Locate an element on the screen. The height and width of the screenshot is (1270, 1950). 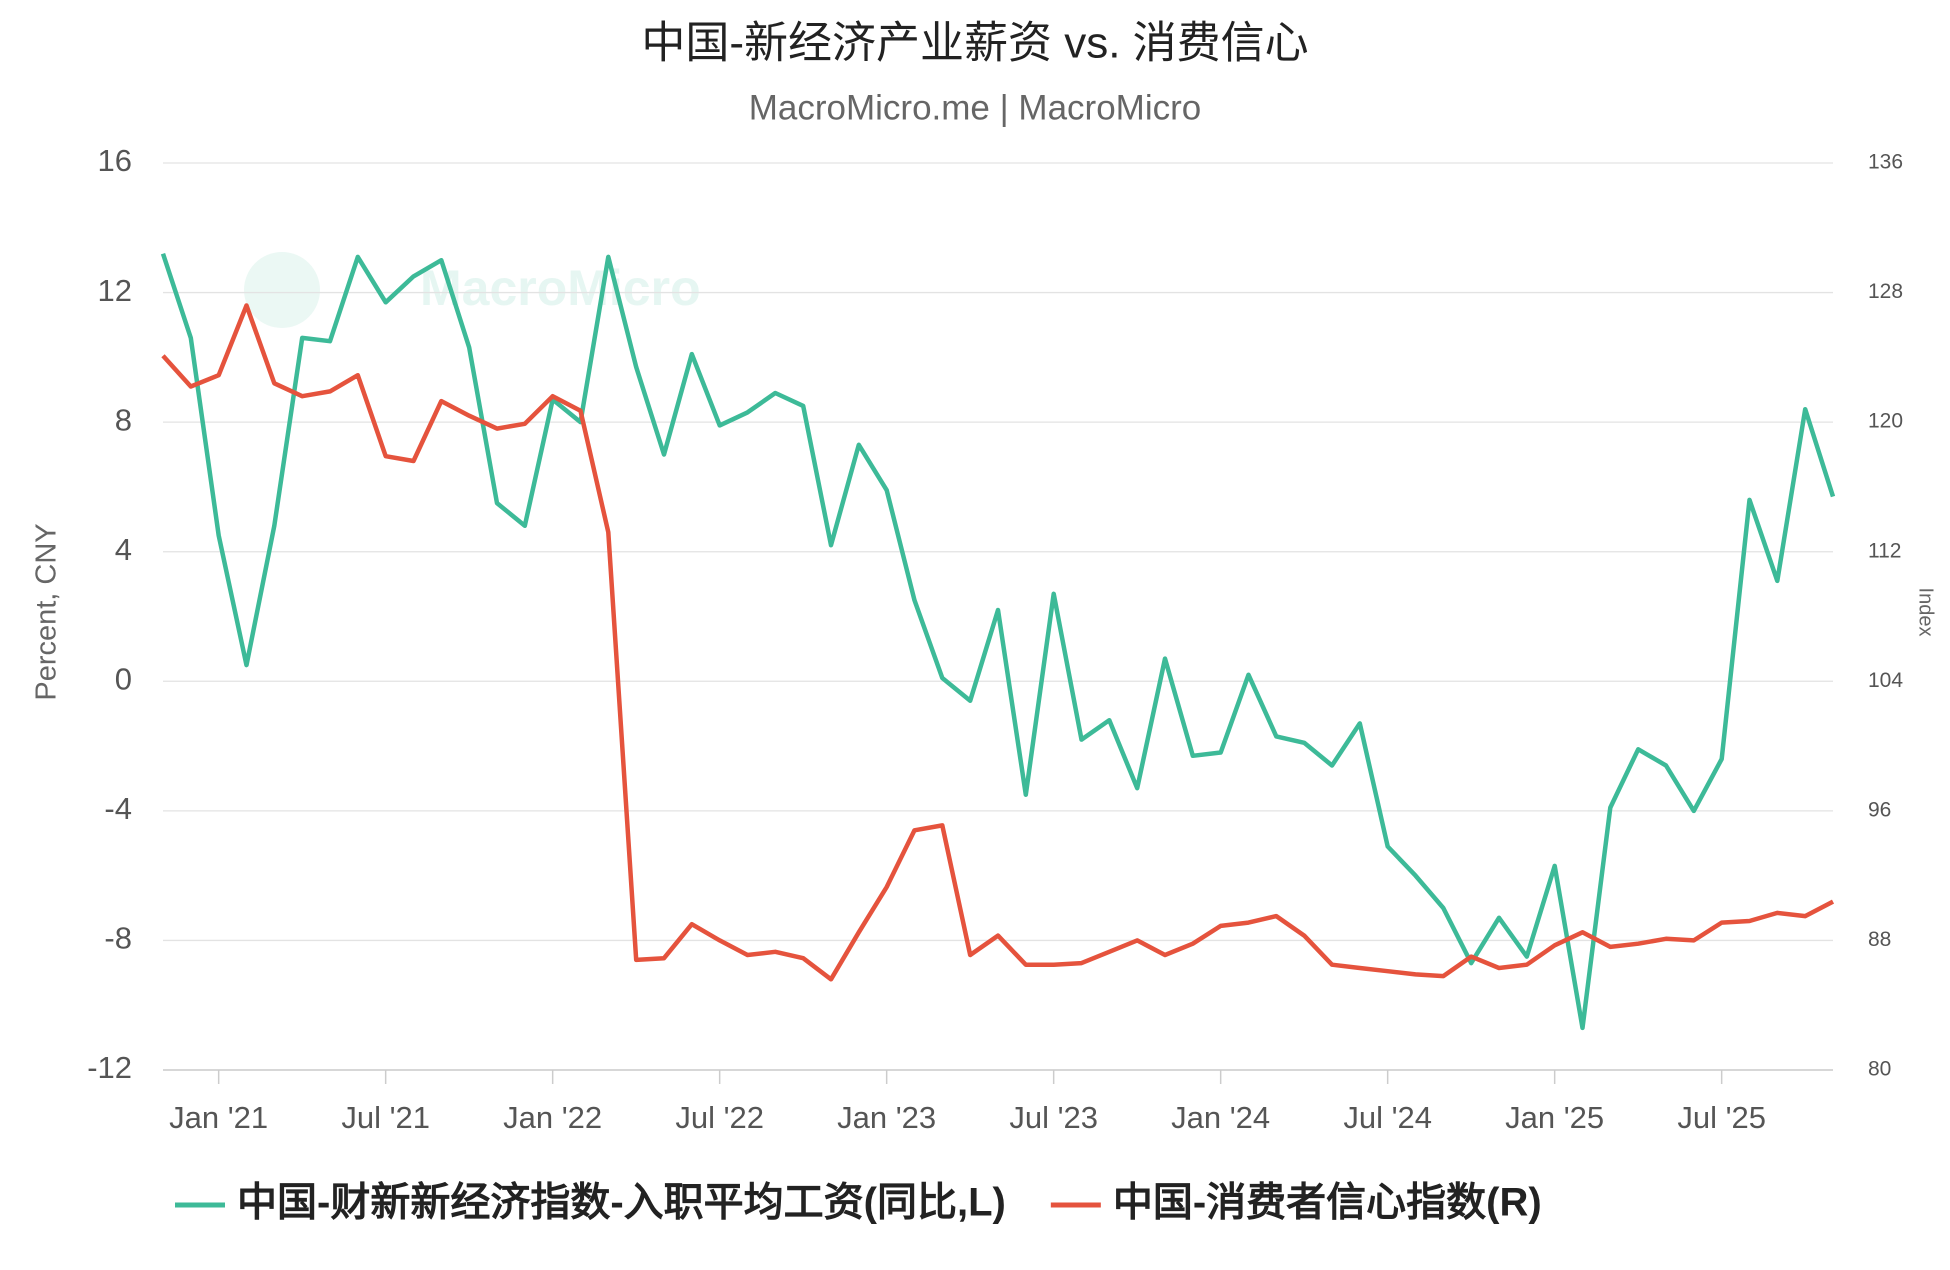
y-tick-label: 8 is located at coordinates (123, 419).